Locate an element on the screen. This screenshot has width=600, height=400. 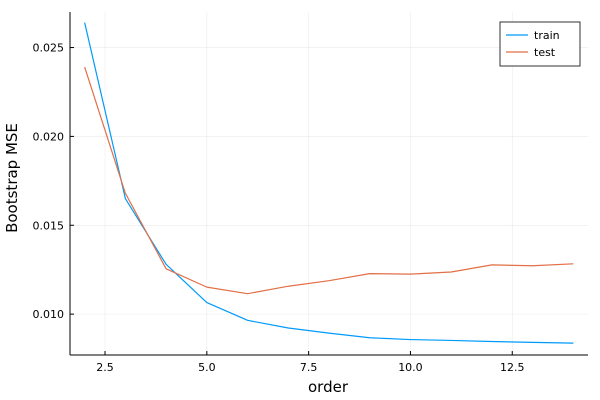
y-tick-label: 0.020 is located at coordinates (49, 136).